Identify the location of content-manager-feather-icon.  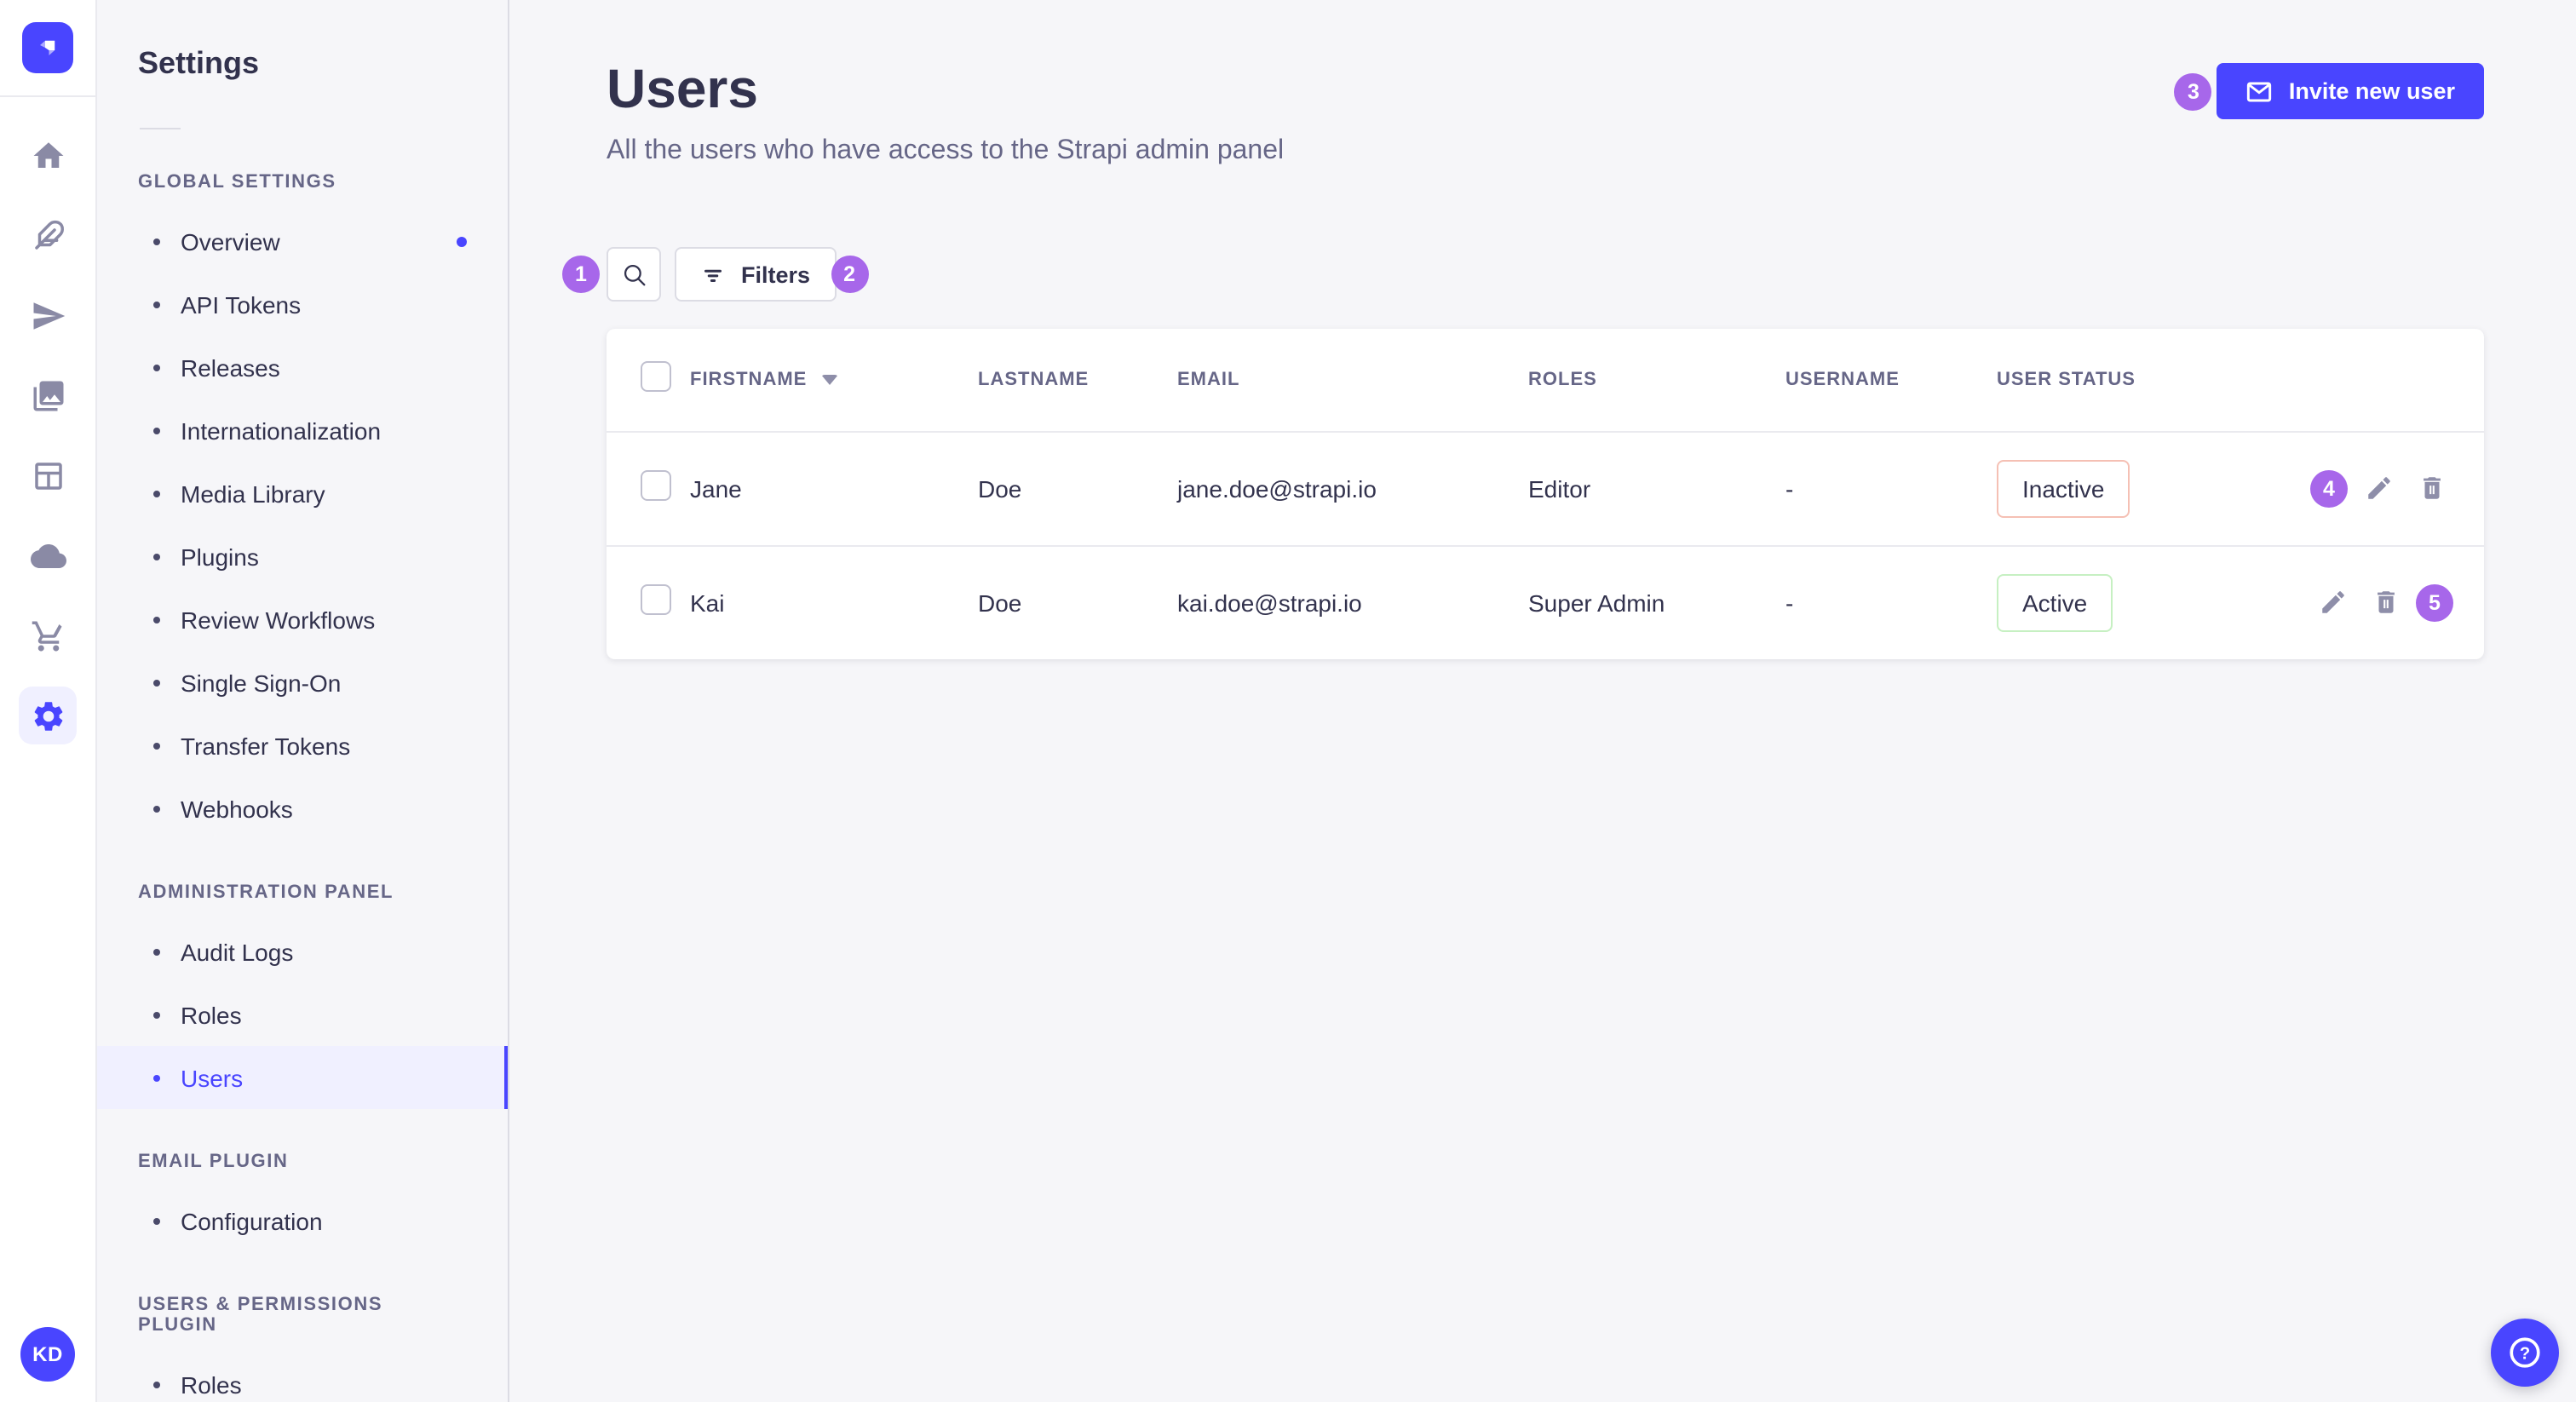
(48, 235).